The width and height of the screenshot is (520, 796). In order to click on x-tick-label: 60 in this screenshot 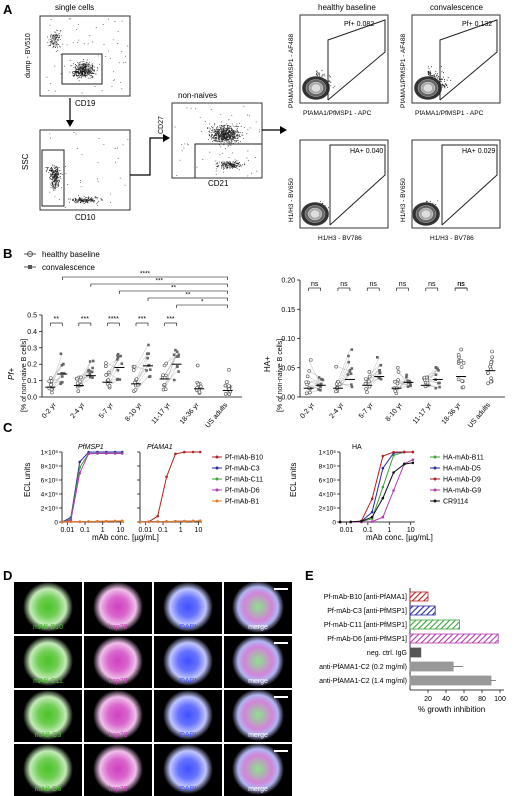, I will do `click(464, 699)`.